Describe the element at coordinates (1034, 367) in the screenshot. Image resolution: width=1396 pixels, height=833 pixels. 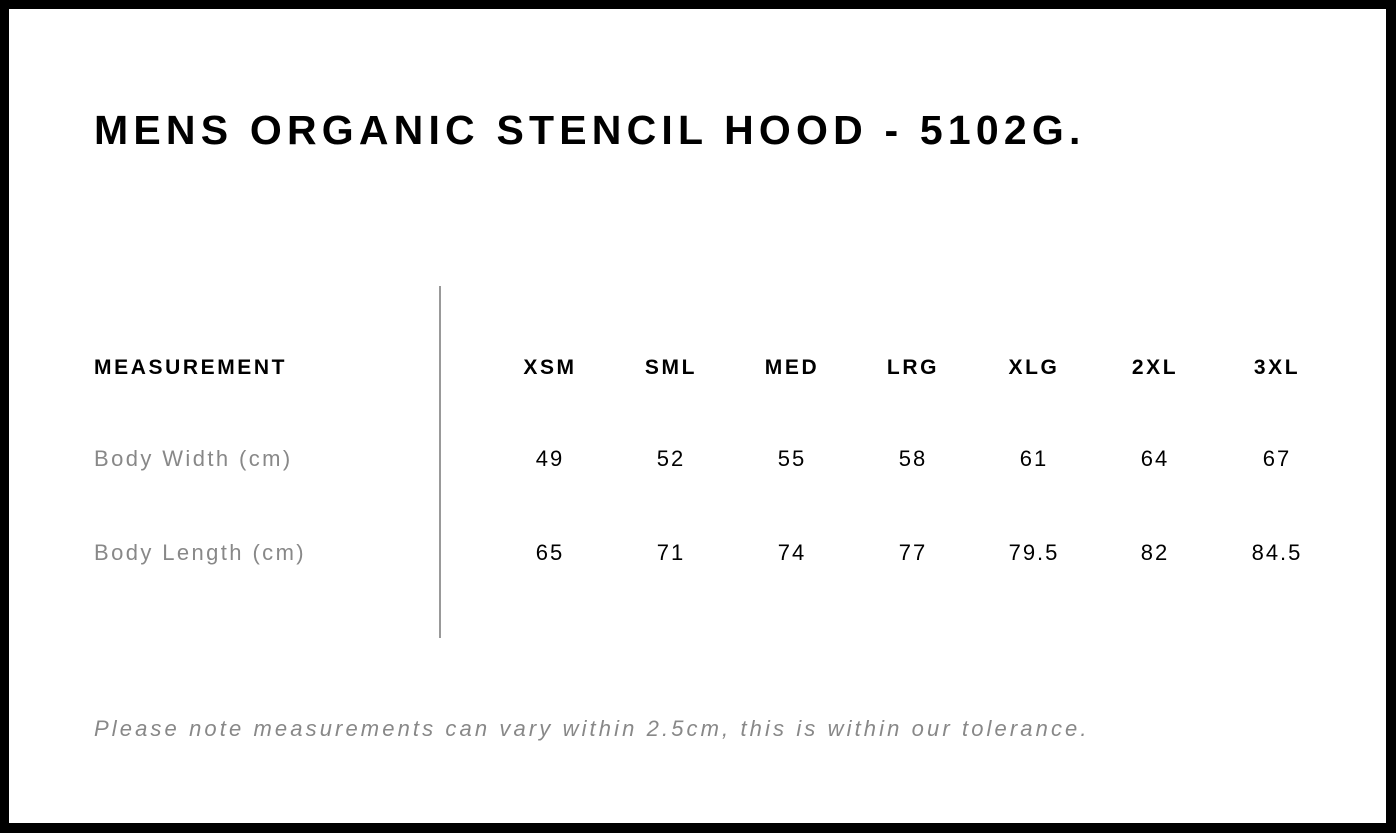
I see `size-header: XLG` at that location.